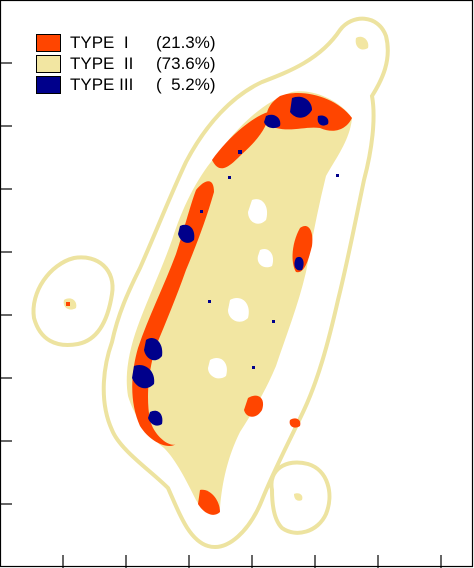 This screenshot has width=474, height=568. What do you see at coordinates (186, 84) in the screenshot?
I see `legend-percent: ( 5.2%)` at bounding box center [186, 84].